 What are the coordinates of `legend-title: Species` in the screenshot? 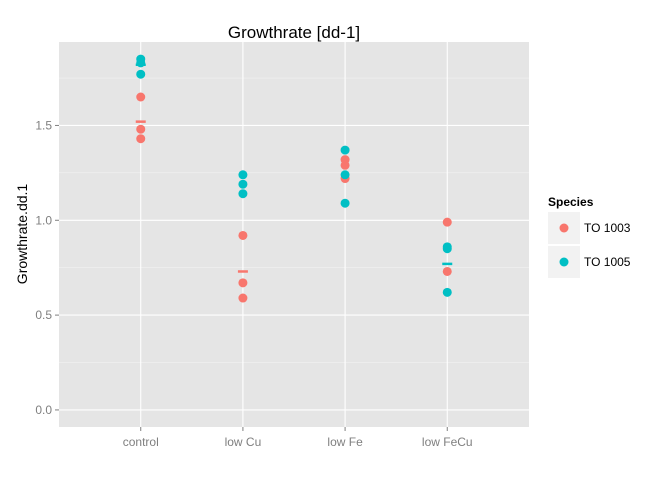 It's located at (571, 202).